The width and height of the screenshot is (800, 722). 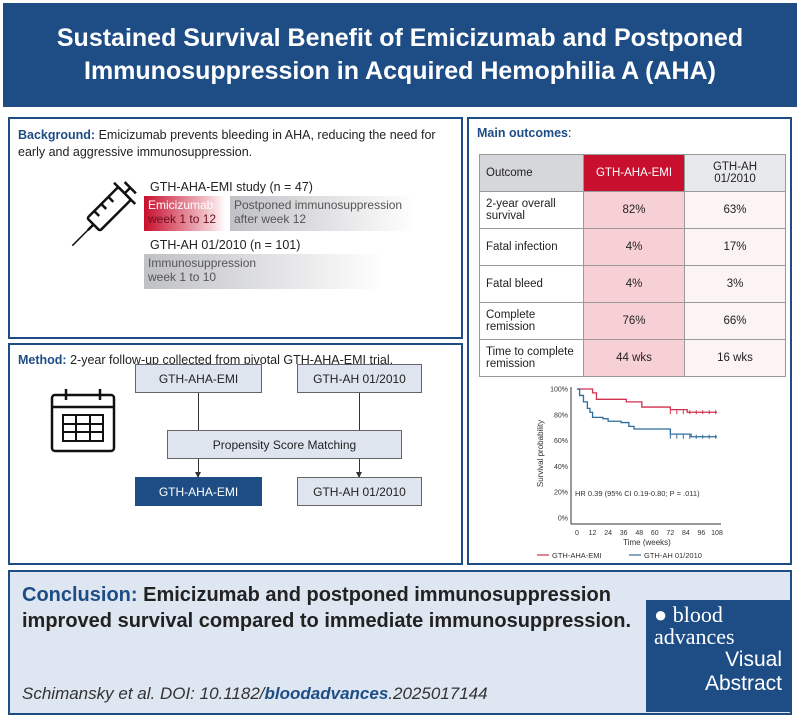 I want to click on study1-label: GTH-AHA-EMI study (n = 47), so click(x=231, y=187).